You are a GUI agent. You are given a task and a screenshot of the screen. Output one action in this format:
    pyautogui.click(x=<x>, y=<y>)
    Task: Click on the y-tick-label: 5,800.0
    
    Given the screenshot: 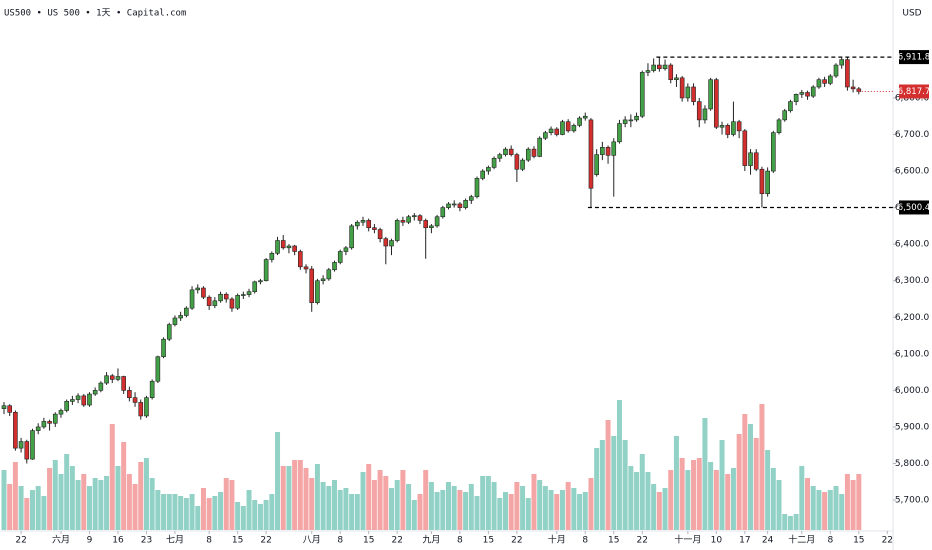 What is the action you would take?
    pyautogui.click(x=912, y=464)
    